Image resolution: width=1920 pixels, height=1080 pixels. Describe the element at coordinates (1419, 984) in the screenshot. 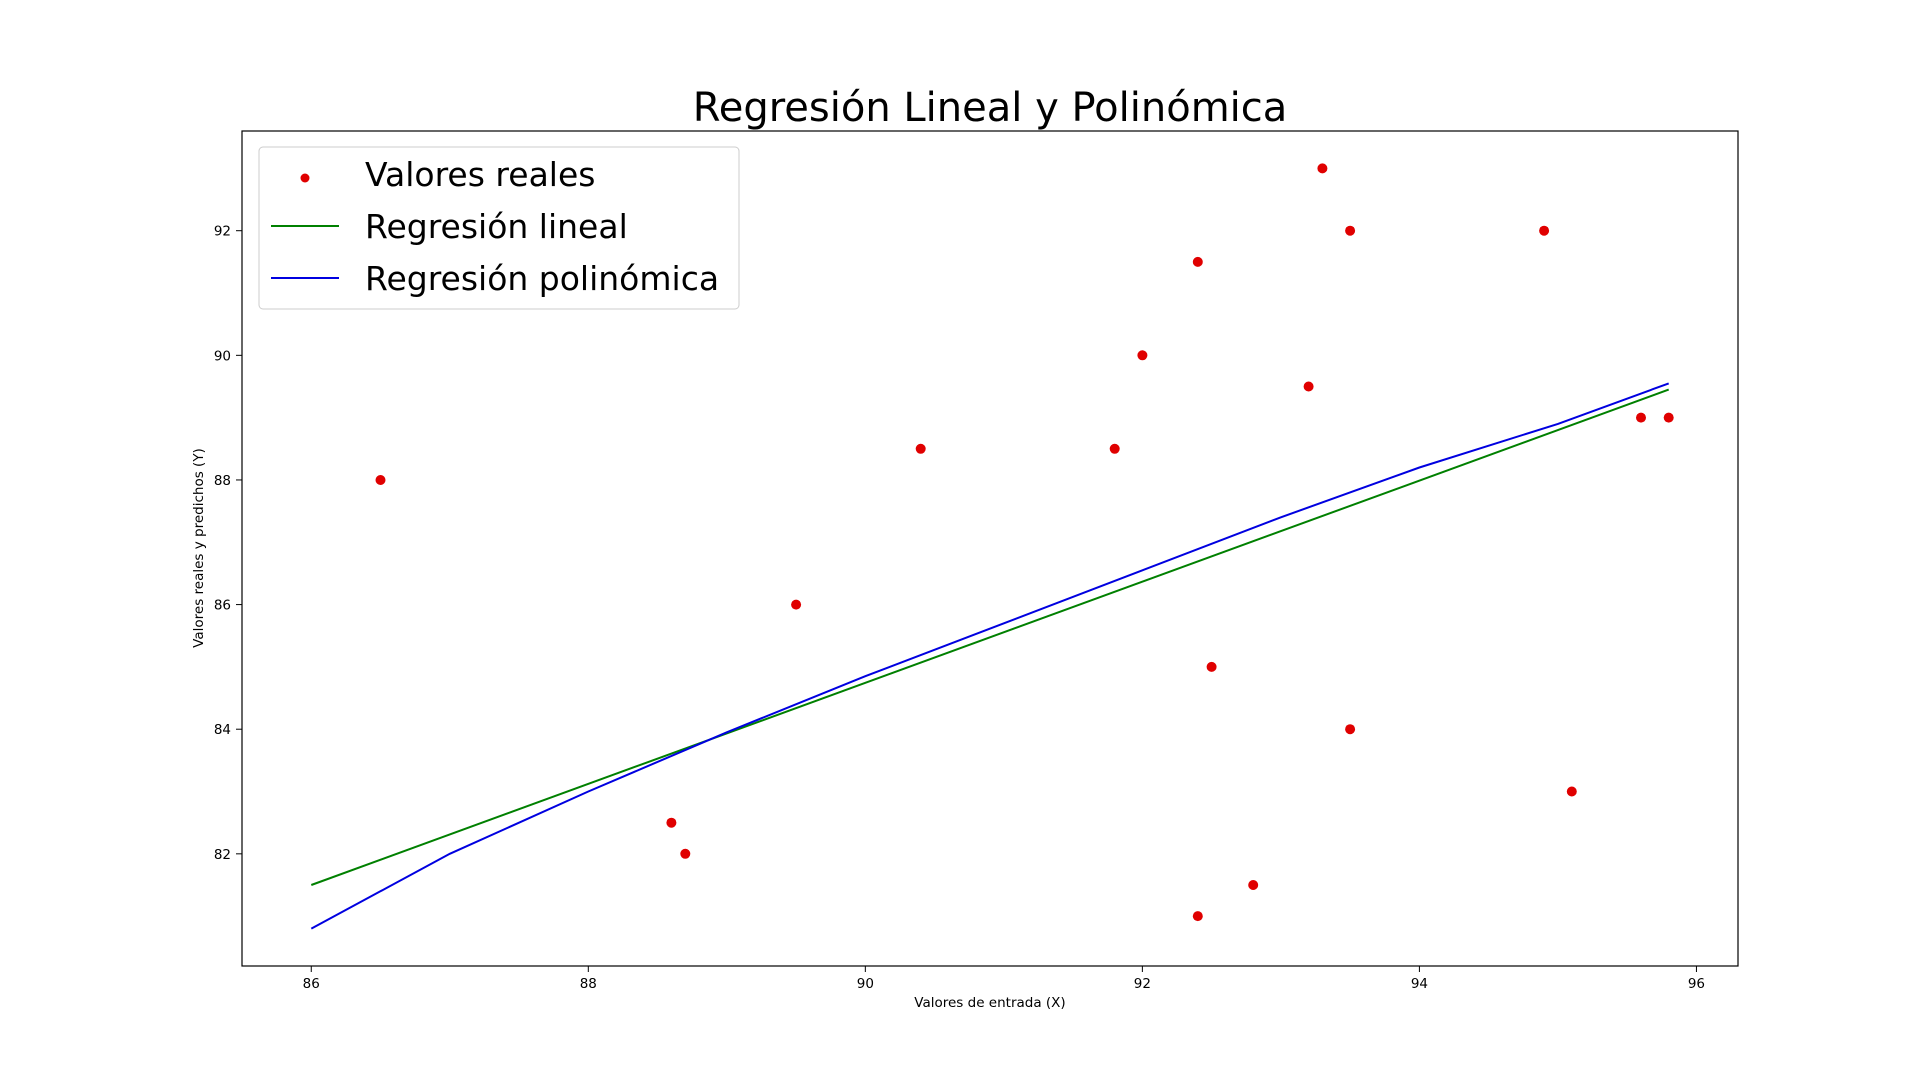

I see `x-tick-label: 94` at that location.